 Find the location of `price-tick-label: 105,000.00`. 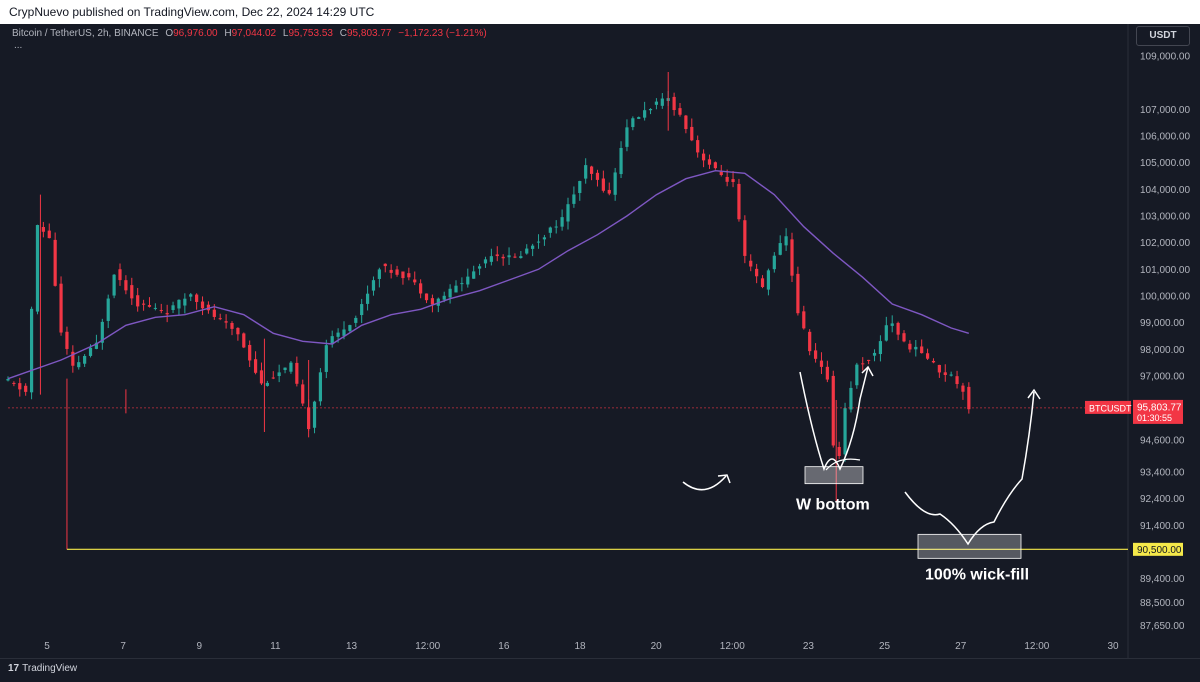

price-tick-label: 105,000.00 is located at coordinates (1165, 163).